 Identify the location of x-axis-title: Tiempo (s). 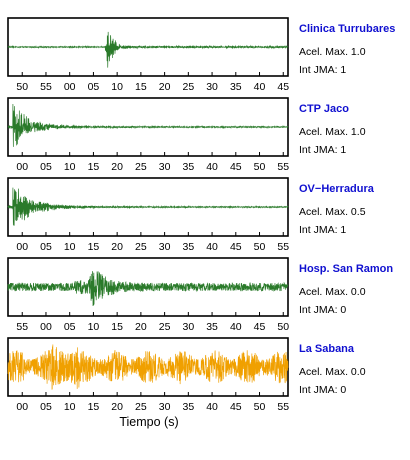
(148, 422).